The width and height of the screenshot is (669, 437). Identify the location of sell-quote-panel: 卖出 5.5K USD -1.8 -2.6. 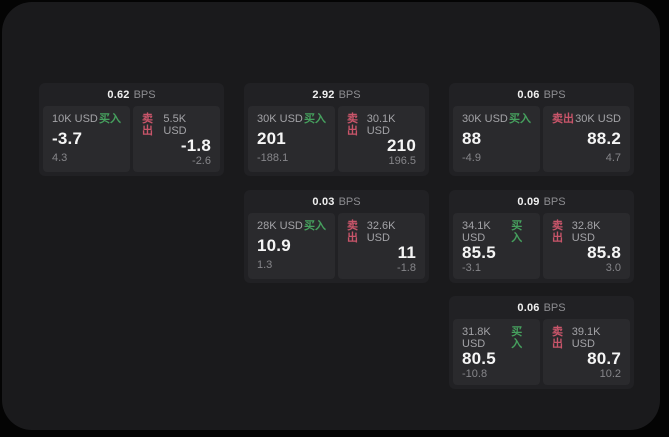
(176, 139).